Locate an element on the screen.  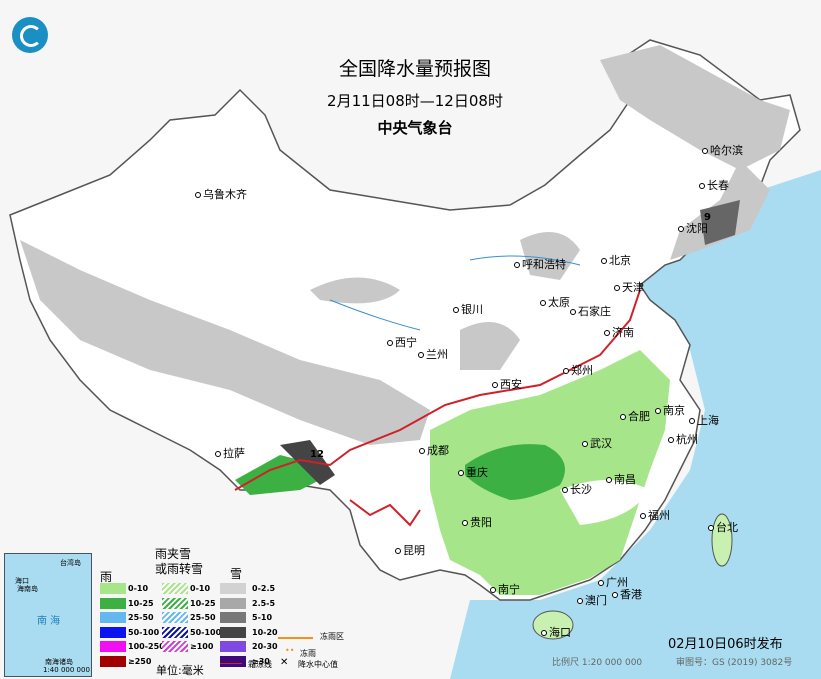
no-rain-area is located at coordinates (605, 502).